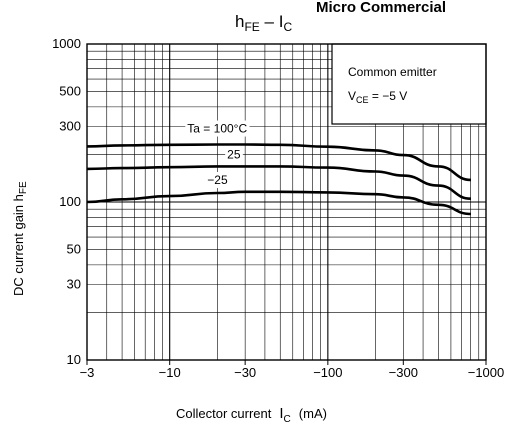 This screenshot has height=431, width=510. What do you see at coordinates (74, 284) in the screenshot?
I see `y-tick-label: 30` at bounding box center [74, 284].